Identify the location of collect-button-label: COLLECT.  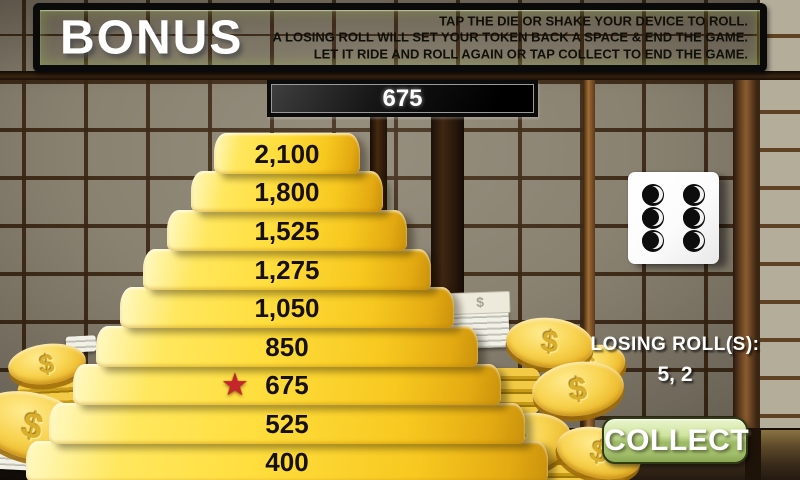
(677, 440).